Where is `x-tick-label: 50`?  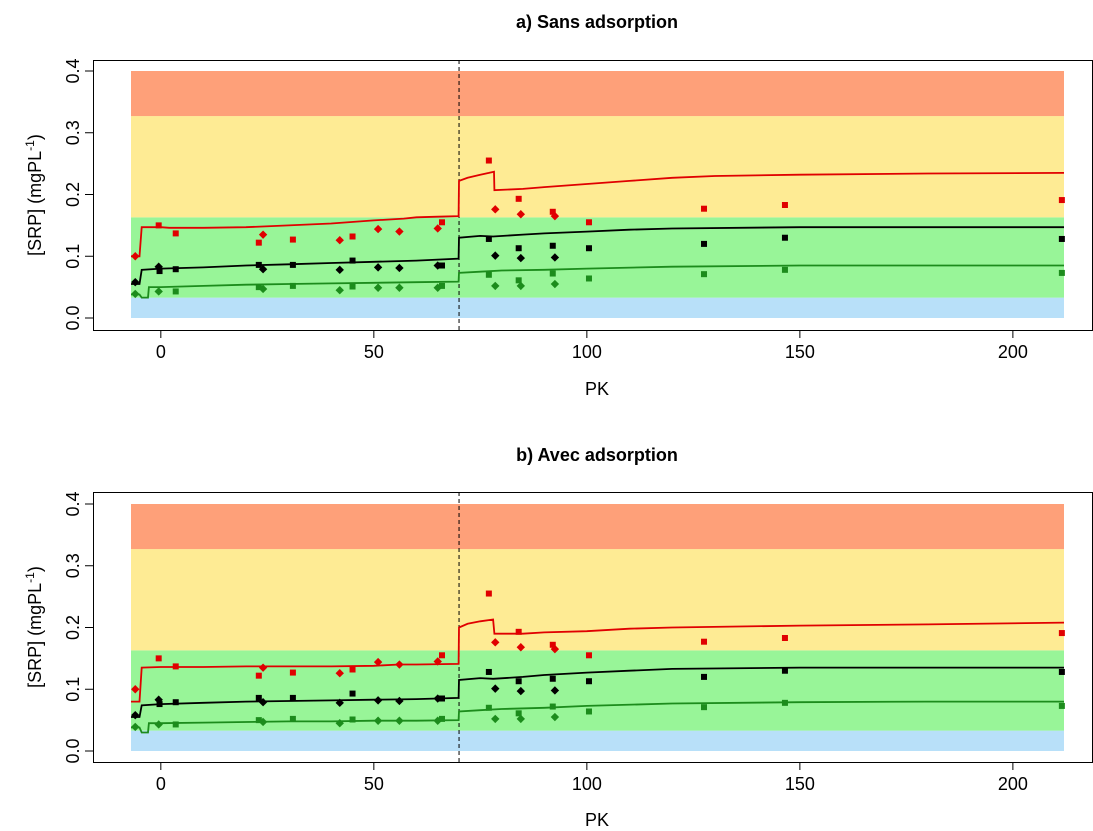
x-tick-label: 50 is located at coordinates (374, 784).